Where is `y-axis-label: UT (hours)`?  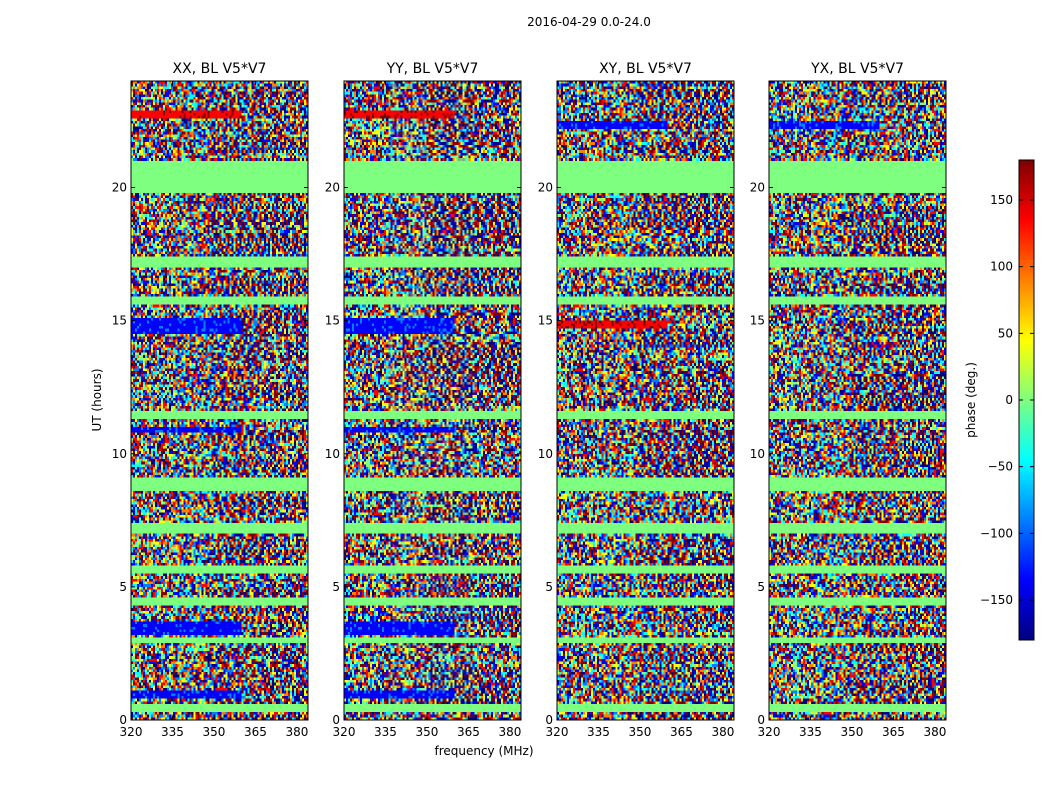 y-axis-label: UT (hours) is located at coordinates (97, 399).